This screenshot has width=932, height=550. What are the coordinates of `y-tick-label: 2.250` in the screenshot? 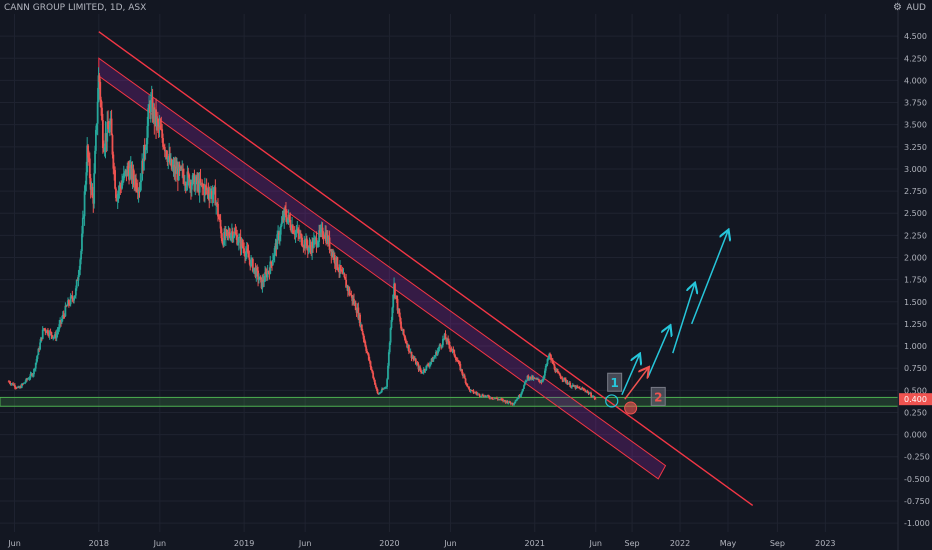 It's located at (915, 235).